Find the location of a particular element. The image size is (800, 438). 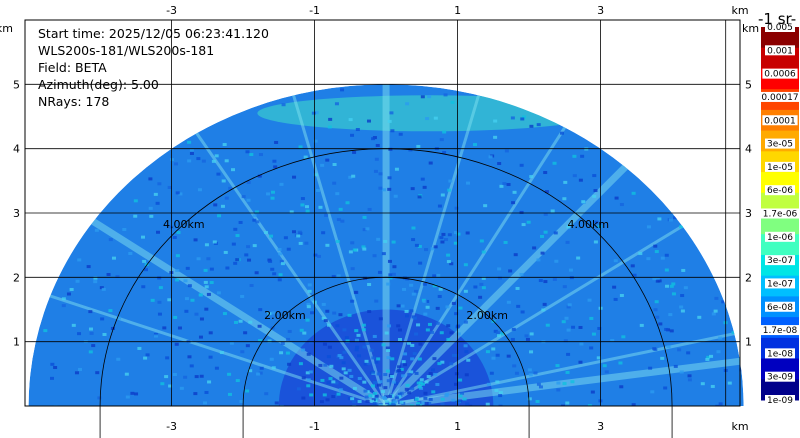

aerosol-layer is located at coordinates (429, 113).